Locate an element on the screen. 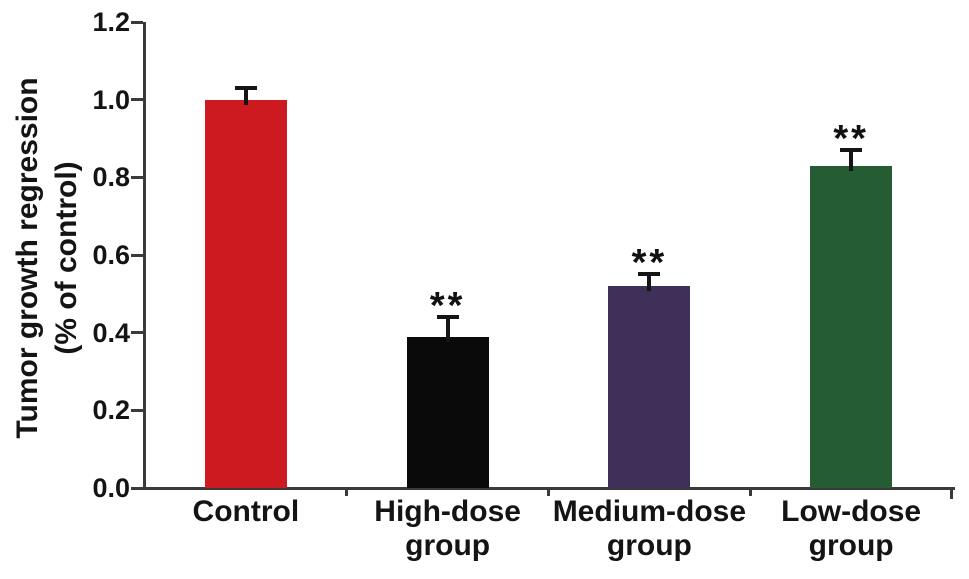  y-tick-label: 0.8 is located at coordinates (111, 177).